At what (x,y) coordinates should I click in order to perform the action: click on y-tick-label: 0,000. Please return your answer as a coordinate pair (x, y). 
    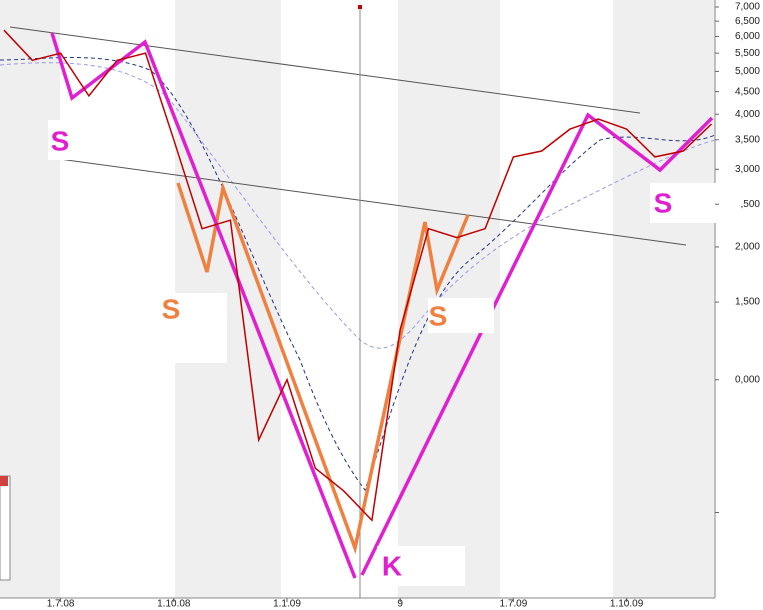
    Looking at the image, I should click on (747, 379).